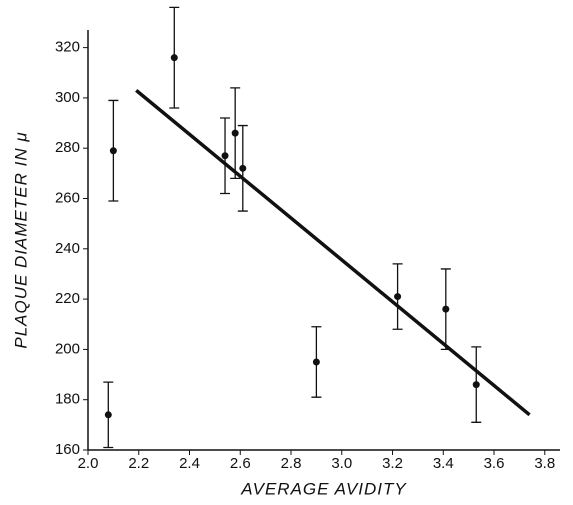 Image resolution: width=573 pixels, height=505 pixels. I want to click on y-tick-label: 320, so click(67, 47).